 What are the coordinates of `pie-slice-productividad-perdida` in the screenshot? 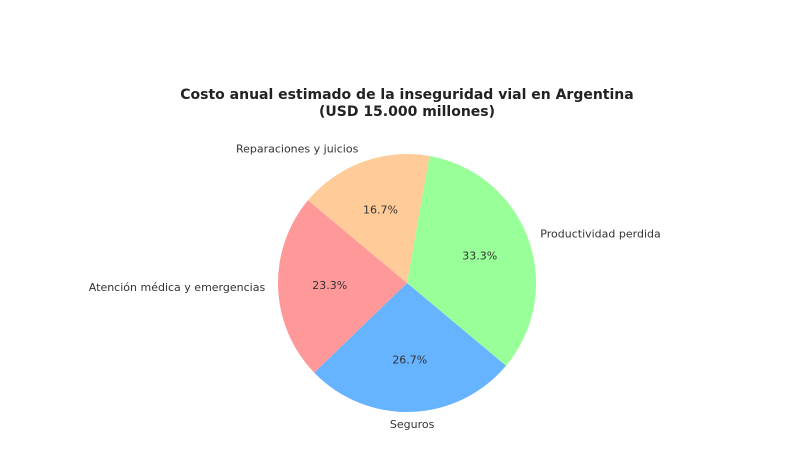 It's located at (471, 260).